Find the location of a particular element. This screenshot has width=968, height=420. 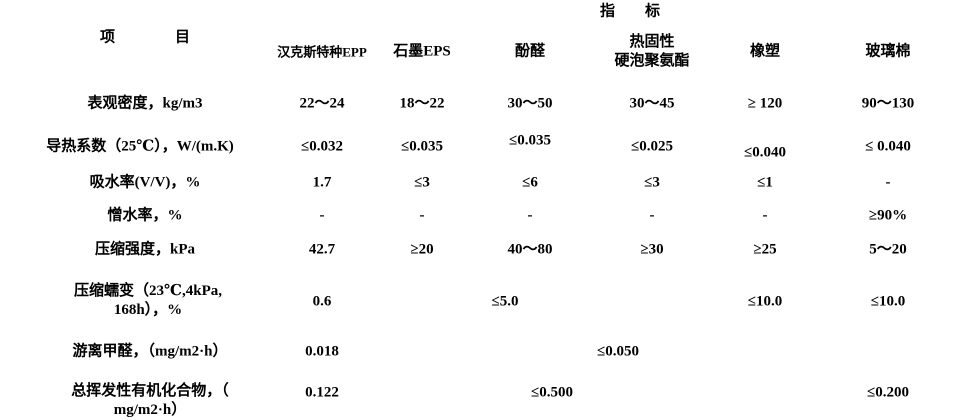

cell-value: ≤0.040 is located at coordinates (765, 152).